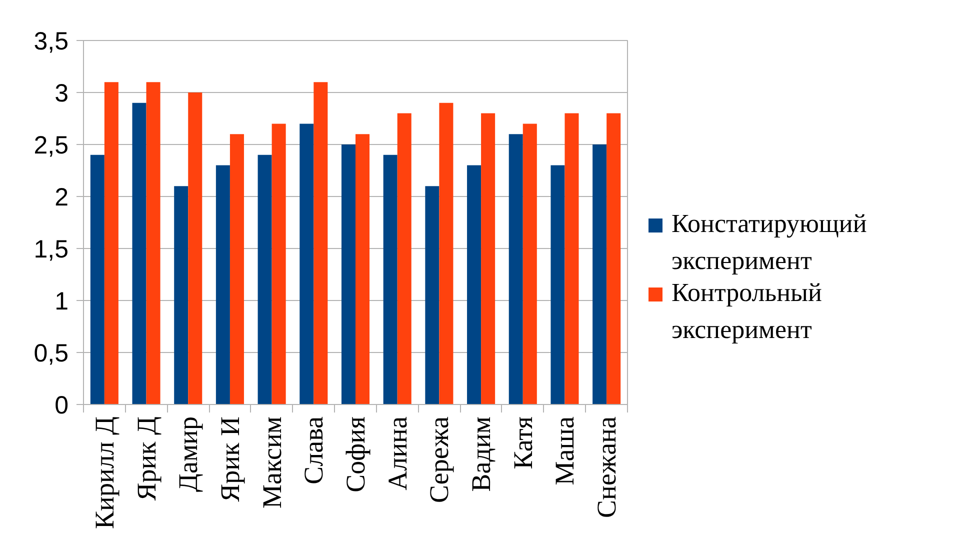 This screenshot has width=979, height=536. Describe the element at coordinates (51, 42) in the screenshot. I see `y-tick-label: 3,5` at that location.